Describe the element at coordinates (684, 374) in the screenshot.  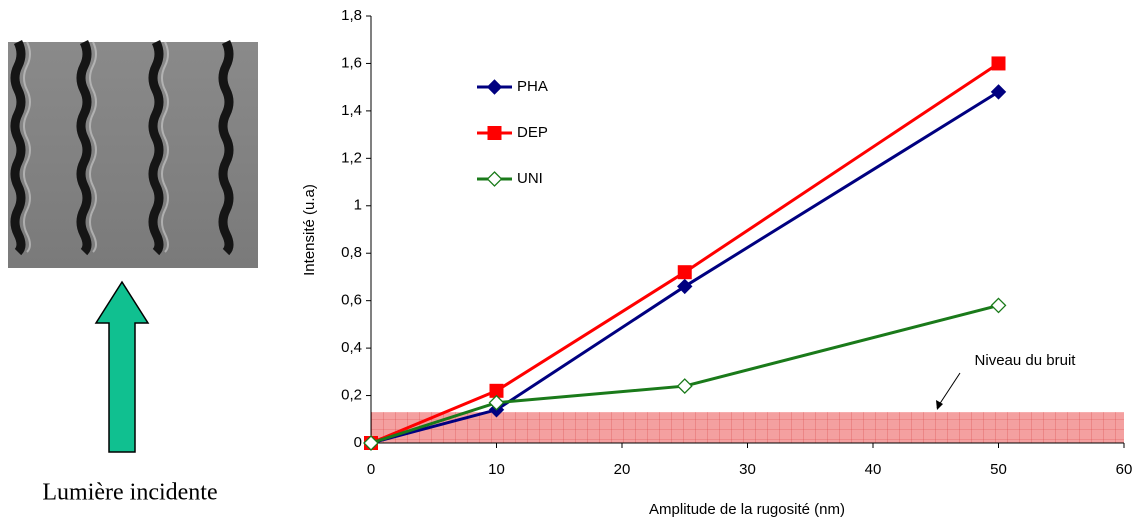
I see `series-line` at that location.